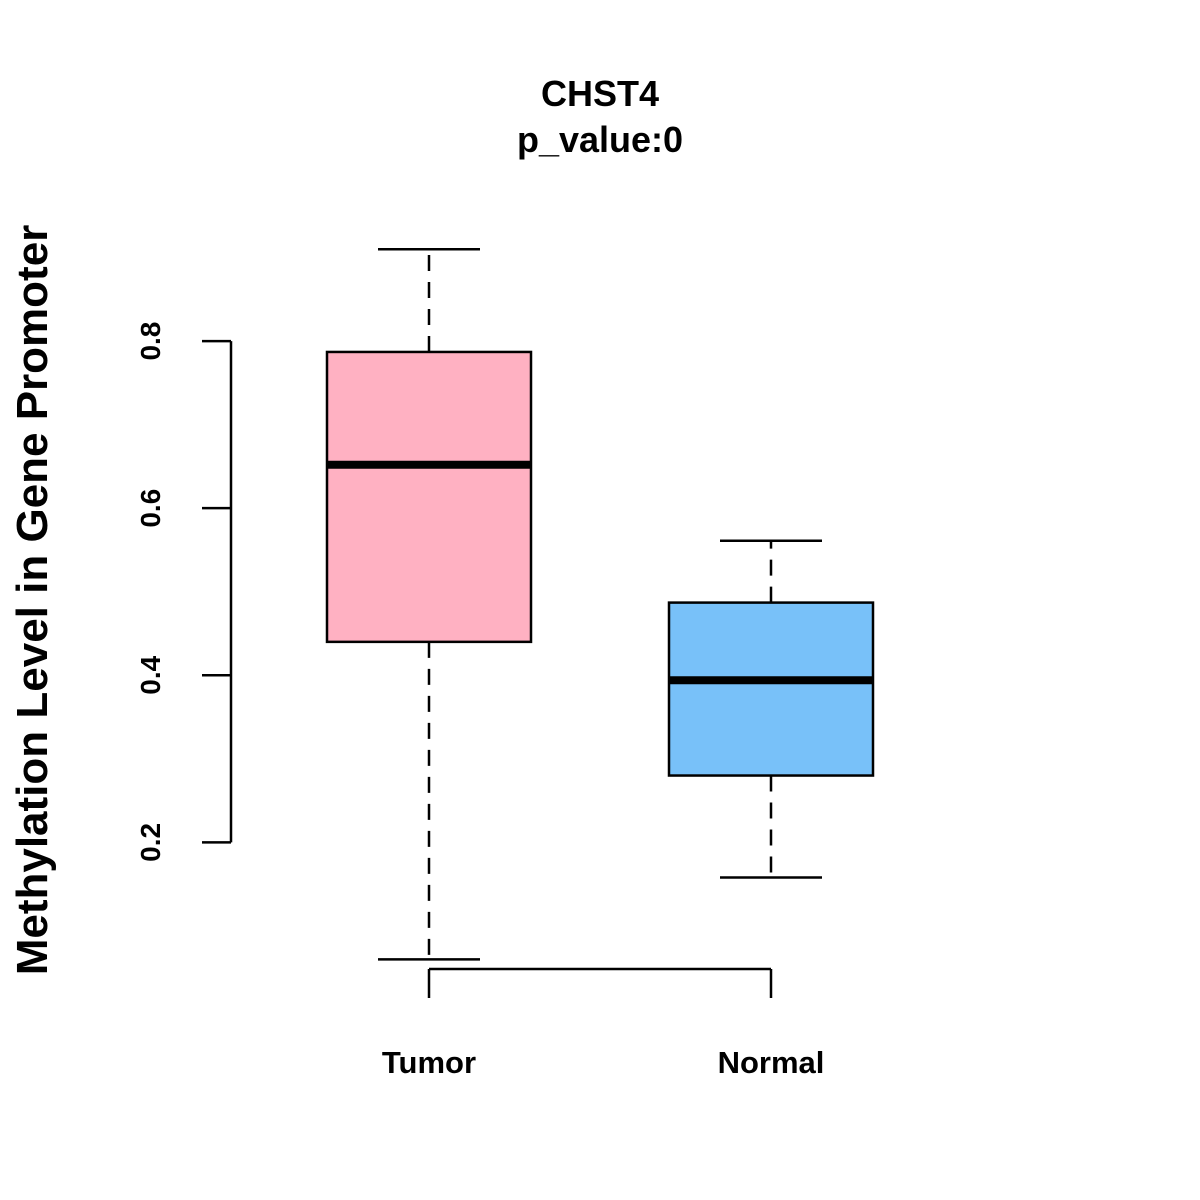  What do you see at coordinates (150, 341) in the screenshot?
I see `y-tick-label: 0.8` at bounding box center [150, 341].